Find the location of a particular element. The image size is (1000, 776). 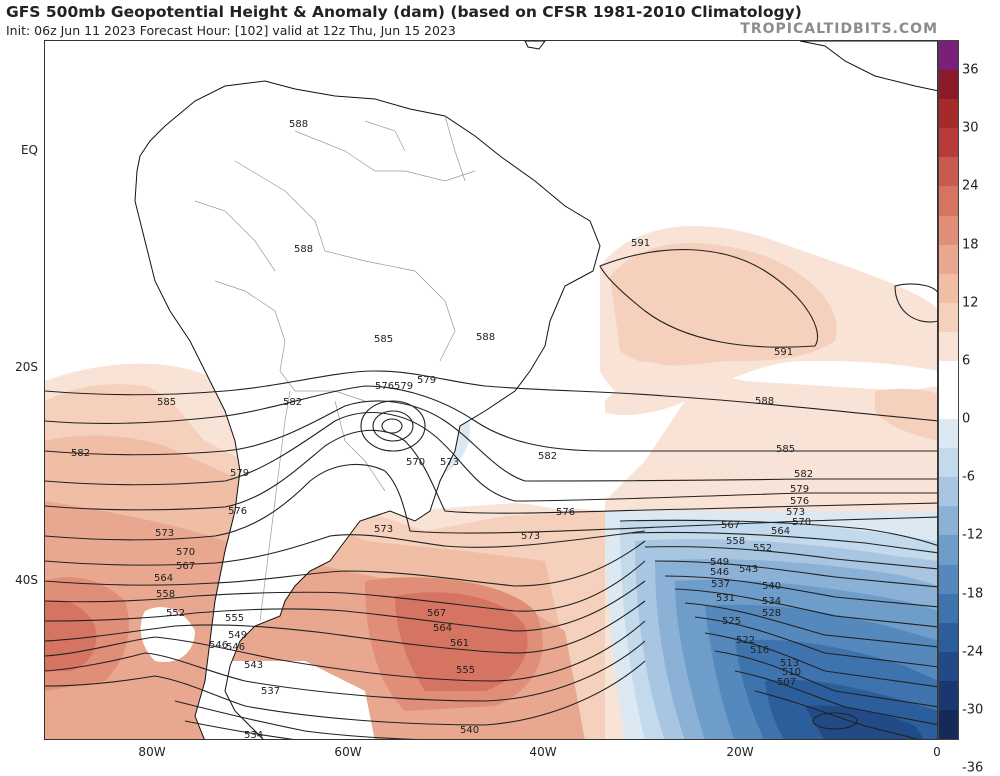

lon-label-60w: 60W is located at coordinates (348, 752).